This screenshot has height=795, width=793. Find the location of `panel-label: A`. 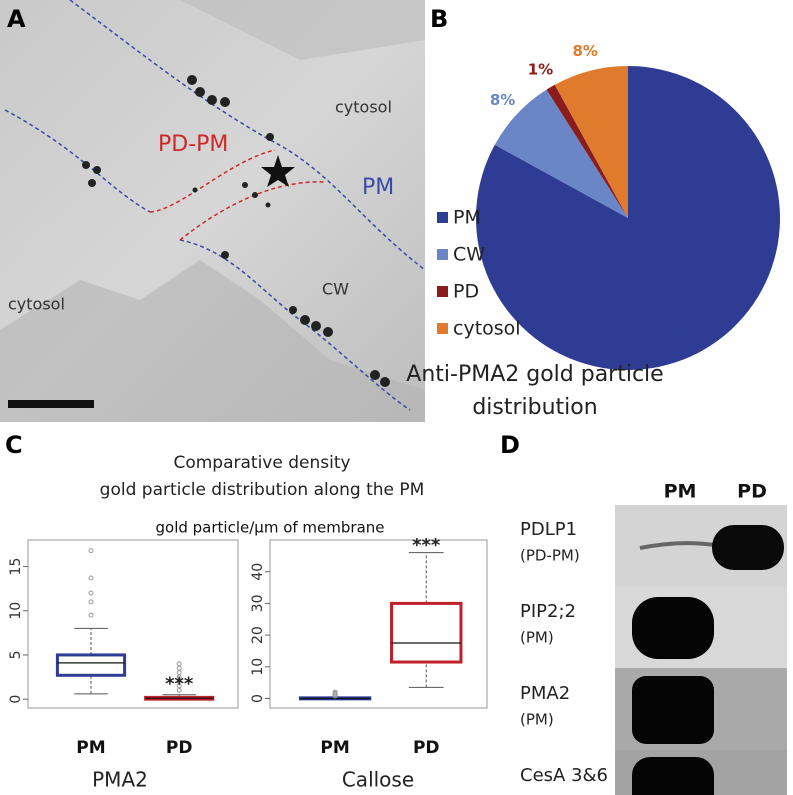

panel-label: A is located at coordinates (16, 19).